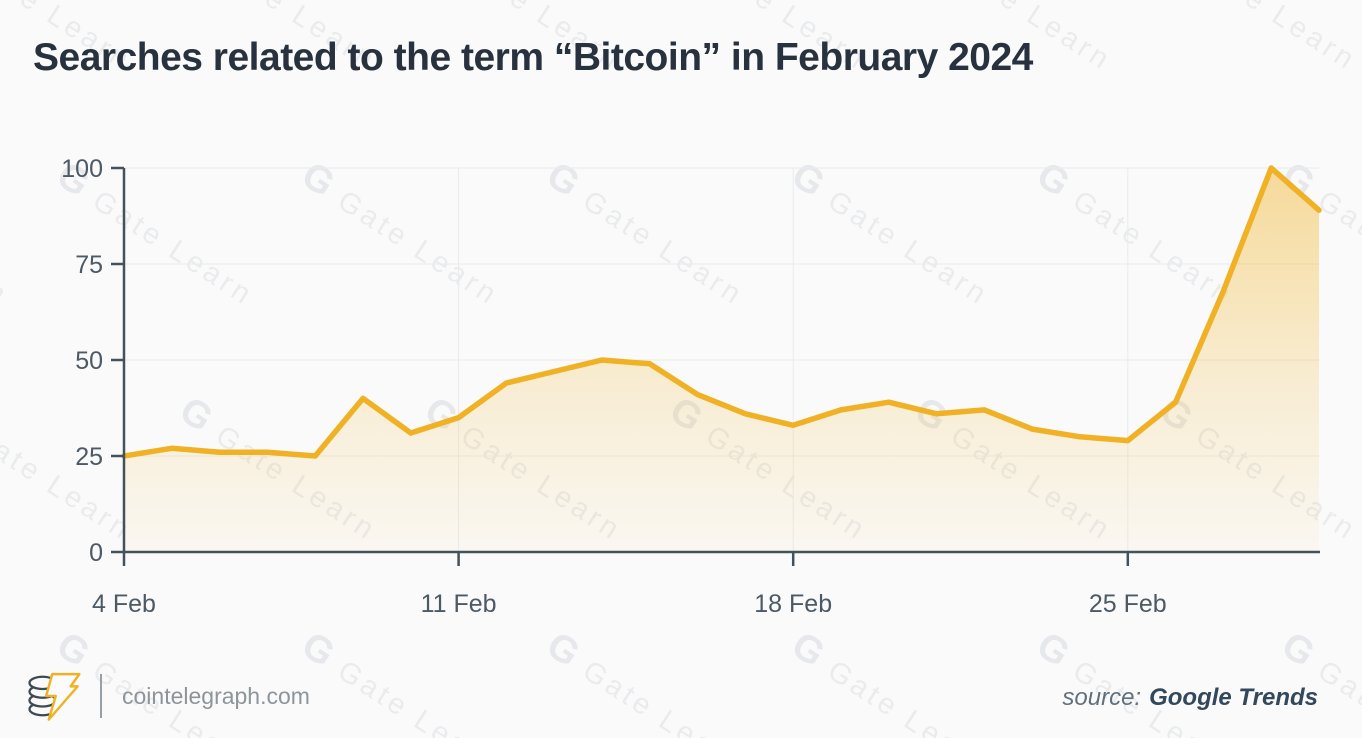  What do you see at coordinates (96, 553) in the screenshot?
I see `y-tick-label: 0` at bounding box center [96, 553].